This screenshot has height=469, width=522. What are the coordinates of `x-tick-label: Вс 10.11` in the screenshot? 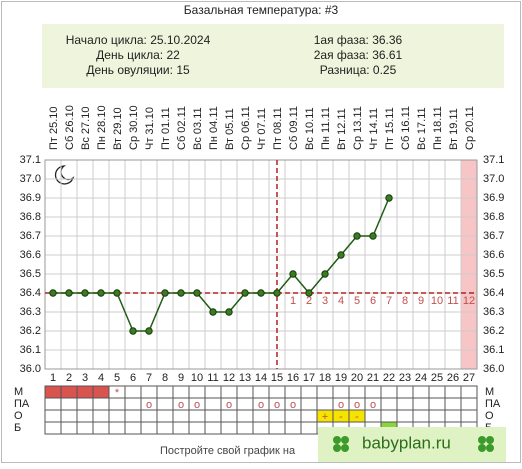 It's located at (310, 128).